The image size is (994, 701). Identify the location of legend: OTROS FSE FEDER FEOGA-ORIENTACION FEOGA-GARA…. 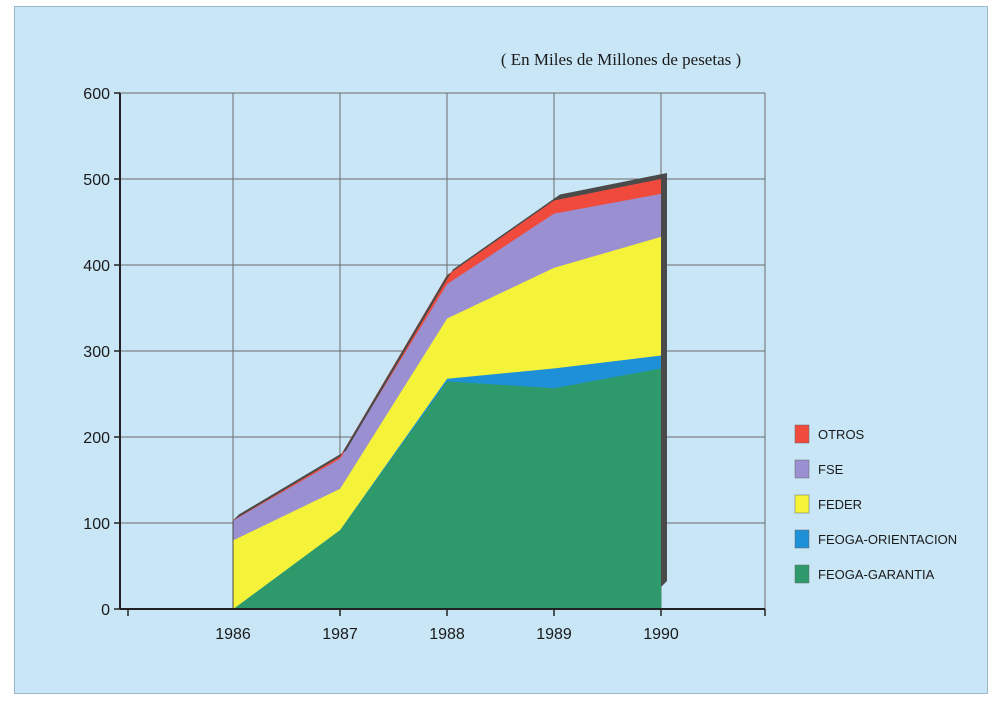
(875, 504).